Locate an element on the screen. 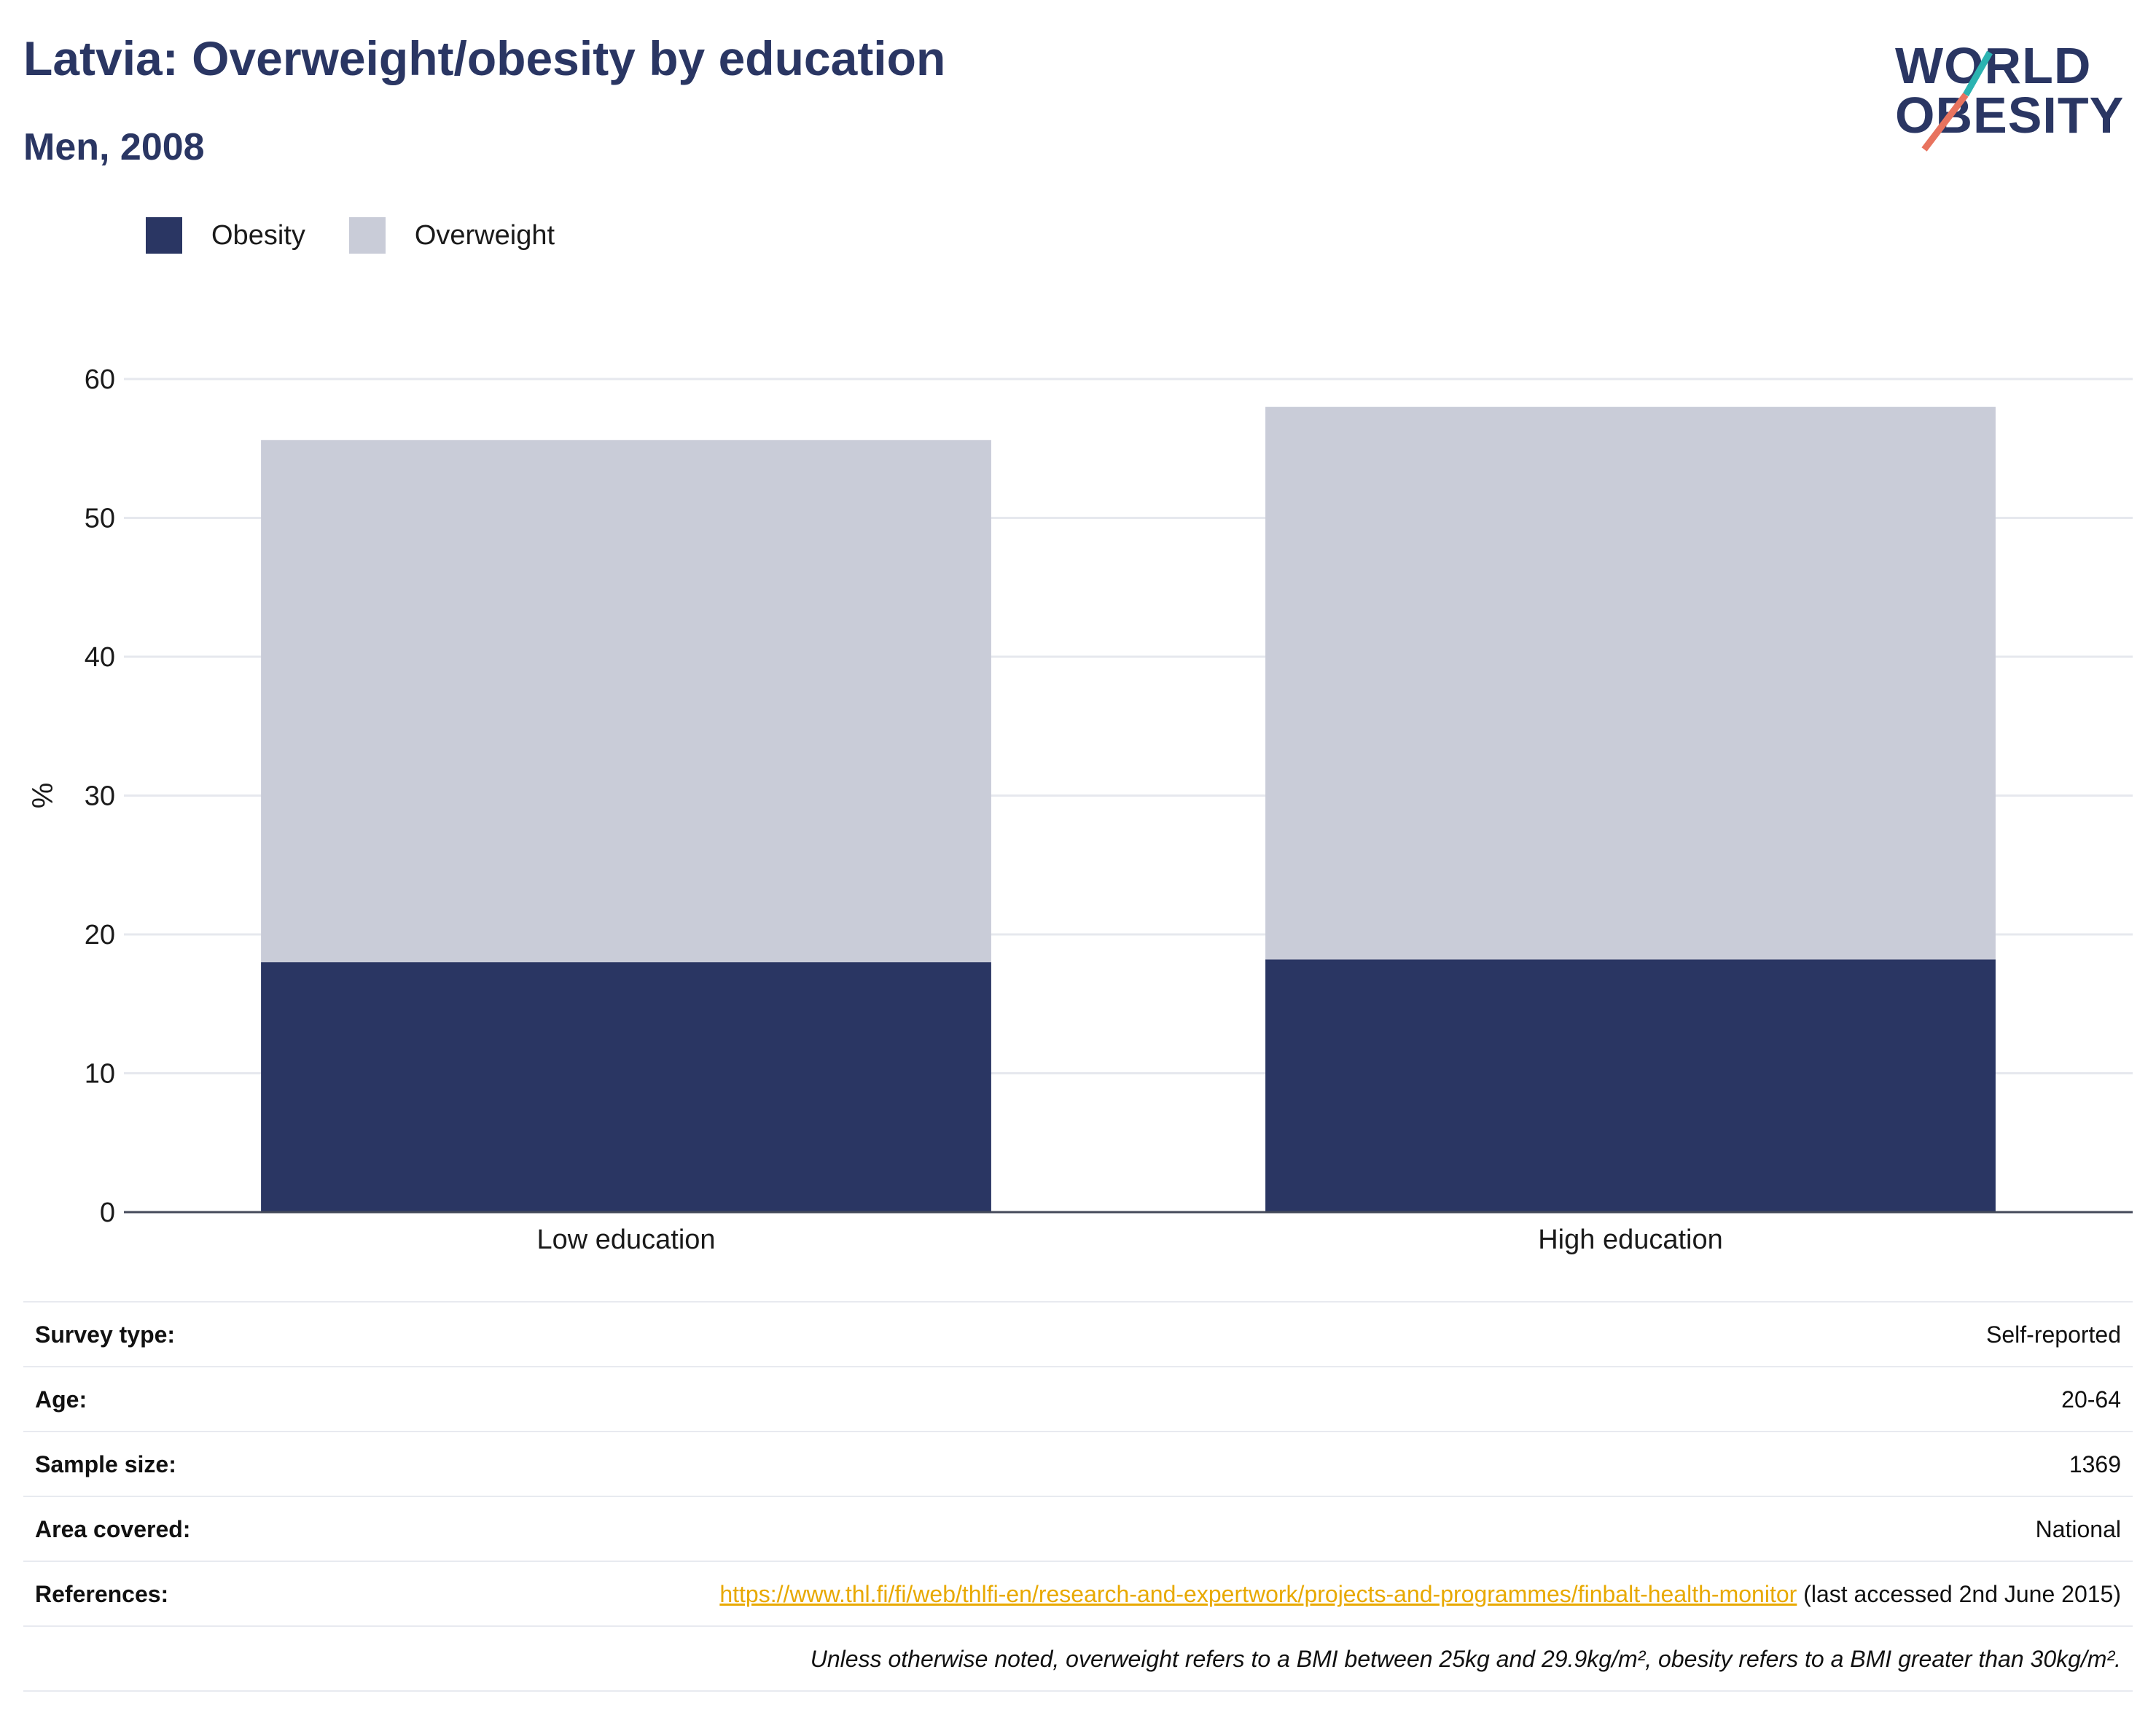 The width and height of the screenshot is (2156, 1734). y-tick-label: 20 is located at coordinates (100, 935).